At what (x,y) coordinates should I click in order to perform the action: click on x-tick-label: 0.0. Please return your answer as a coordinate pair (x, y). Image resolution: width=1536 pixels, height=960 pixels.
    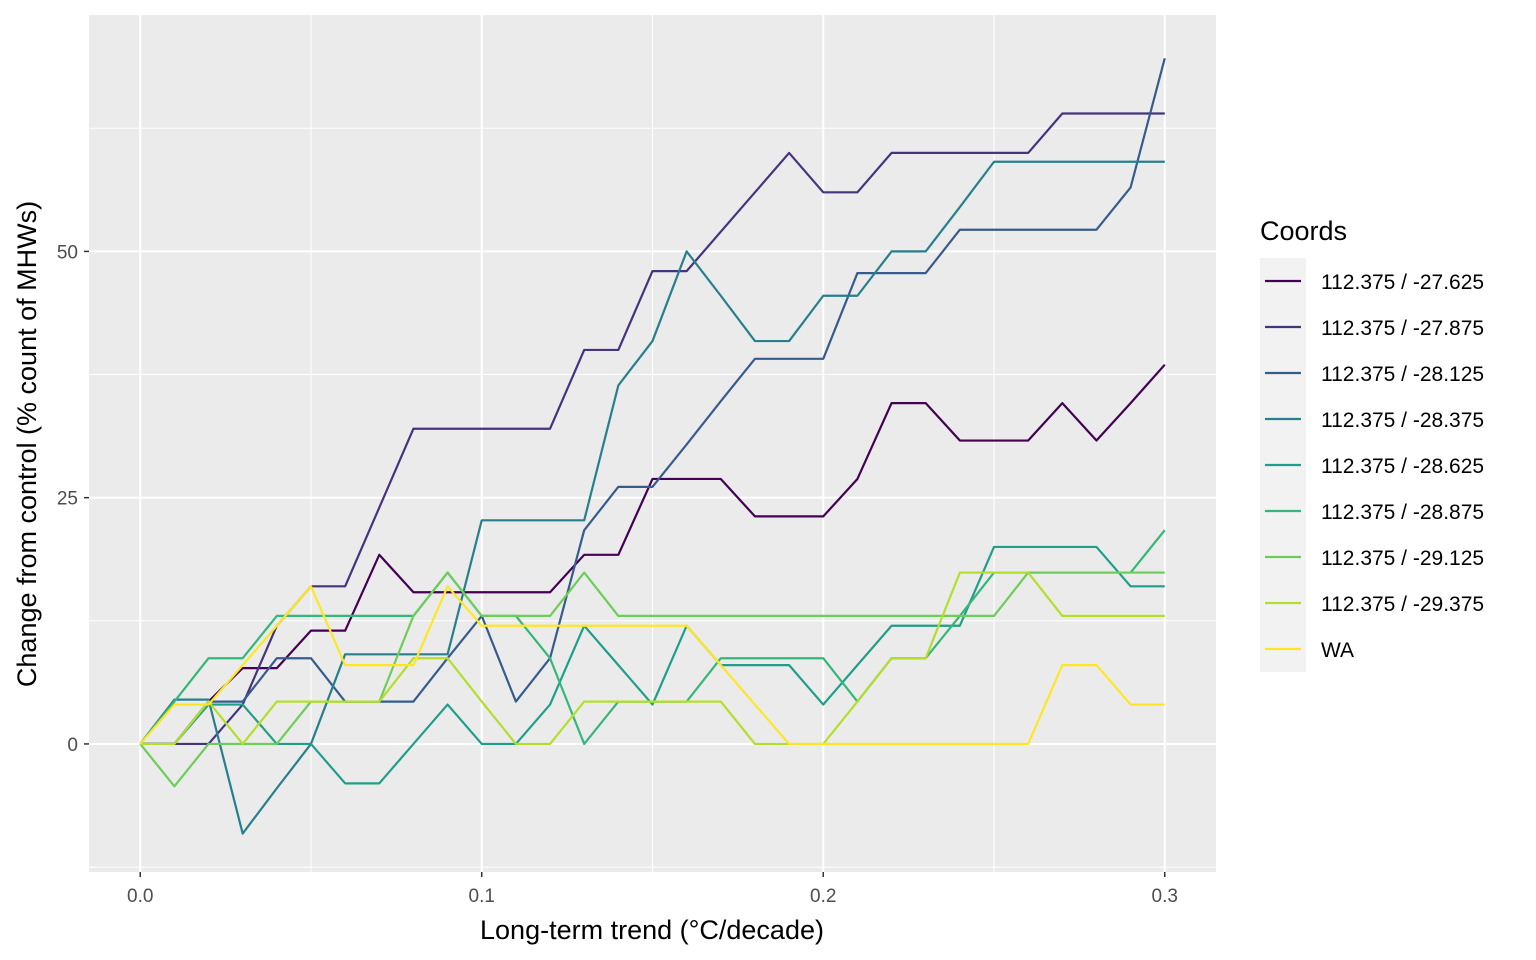
    Looking at the image, I should click on (140, 896).